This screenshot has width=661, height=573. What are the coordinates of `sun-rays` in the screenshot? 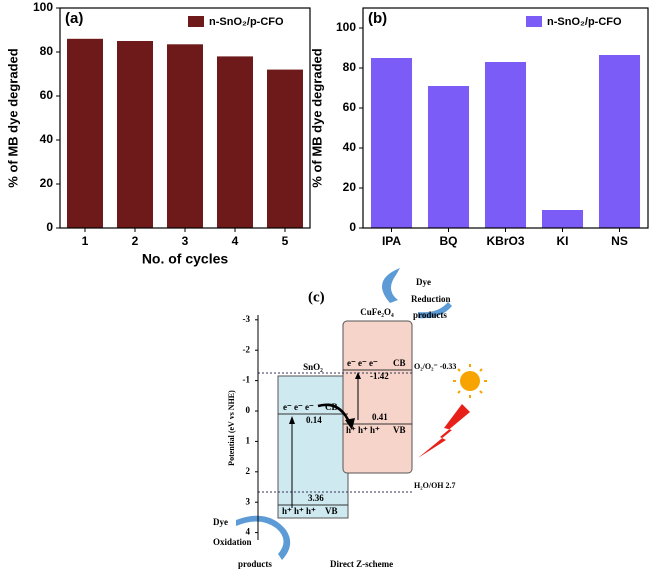 It's located at (470, 381).